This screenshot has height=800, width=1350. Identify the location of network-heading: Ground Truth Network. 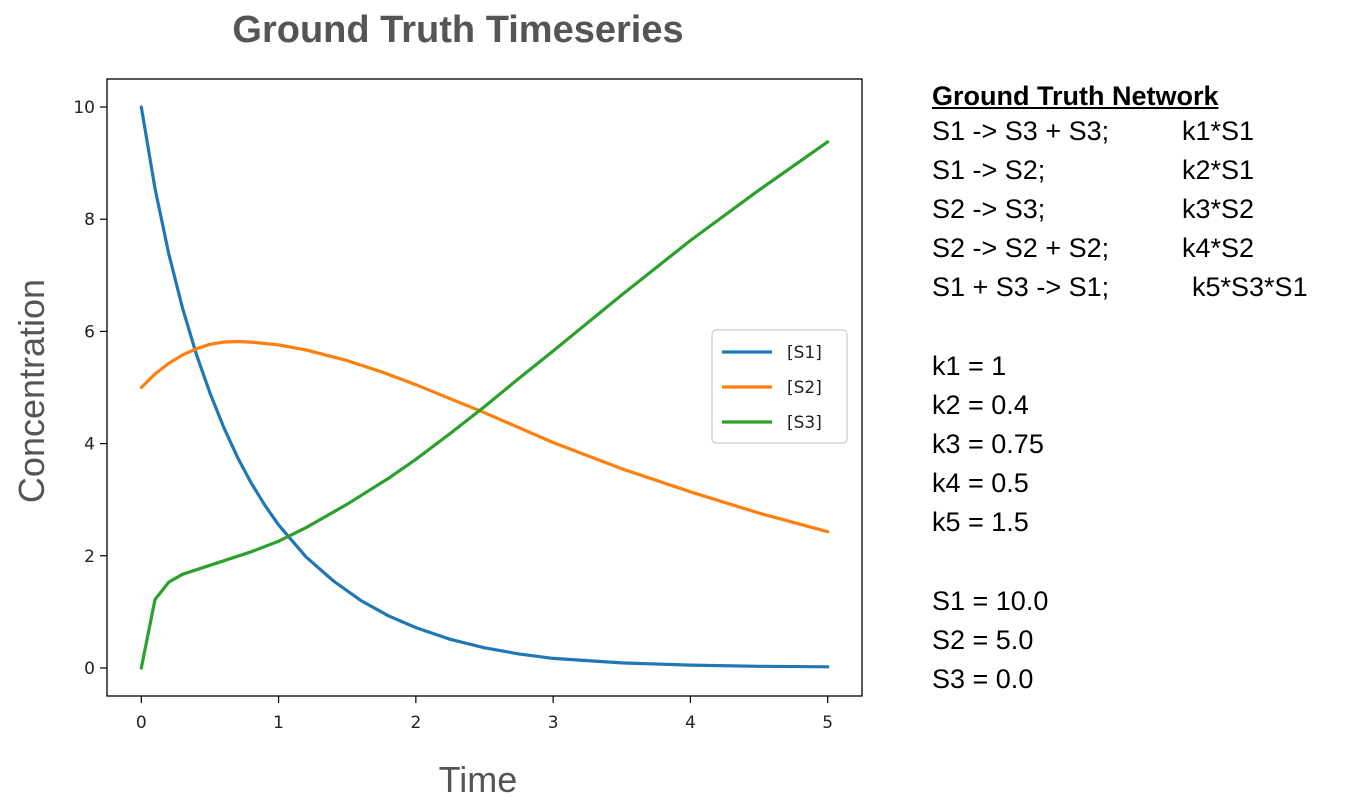
(1075, 96).